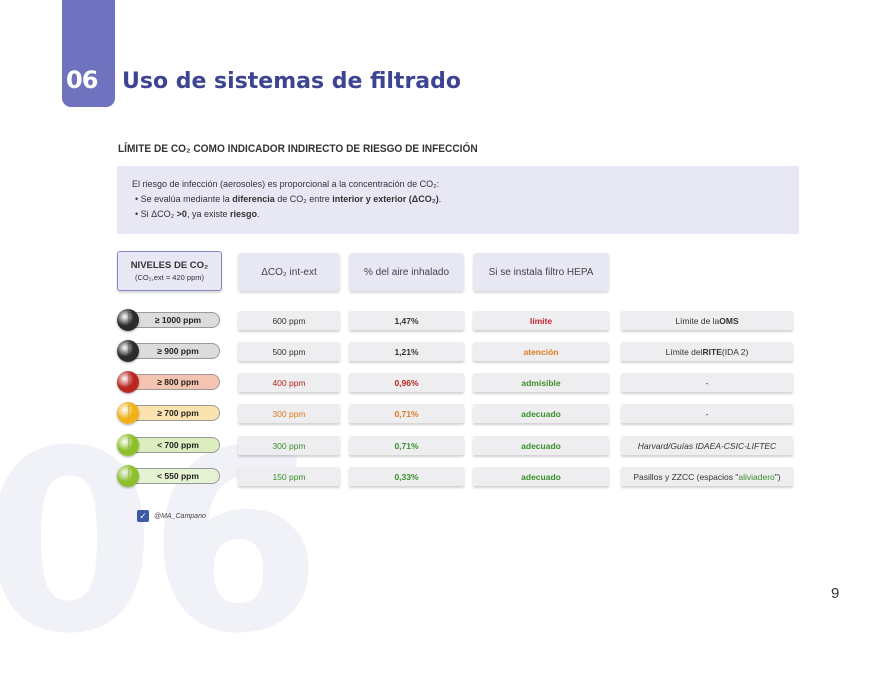 The image size is (876, 688). I want to click on bullet-text: • Si ΔCO₂, so click(156, 214).